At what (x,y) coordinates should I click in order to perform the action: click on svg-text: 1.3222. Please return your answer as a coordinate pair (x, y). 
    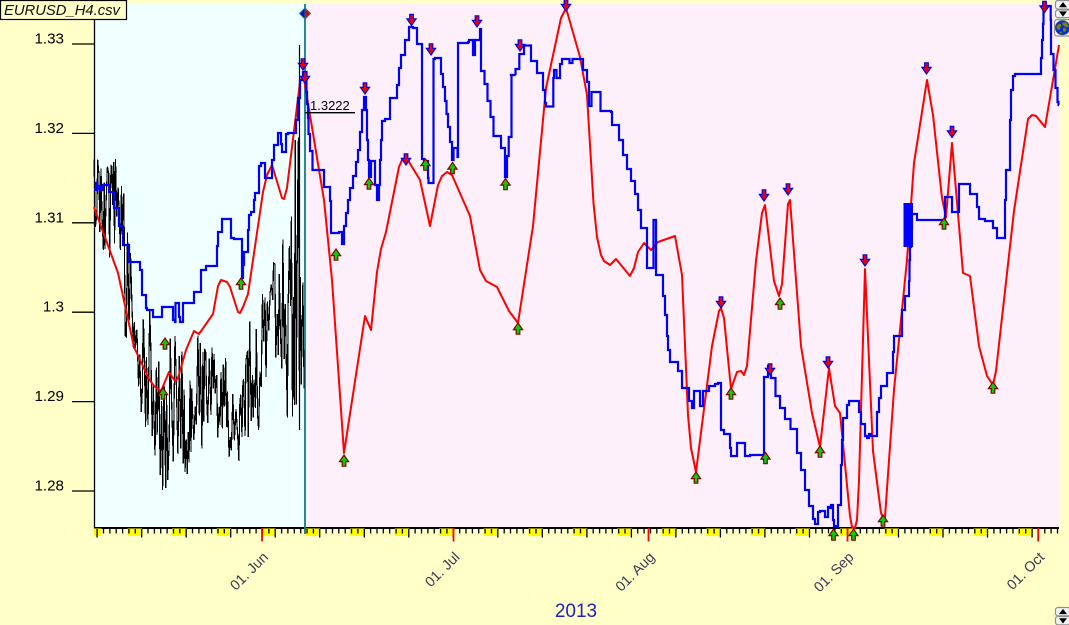
    Looking at the image, I should click on (330, 105).